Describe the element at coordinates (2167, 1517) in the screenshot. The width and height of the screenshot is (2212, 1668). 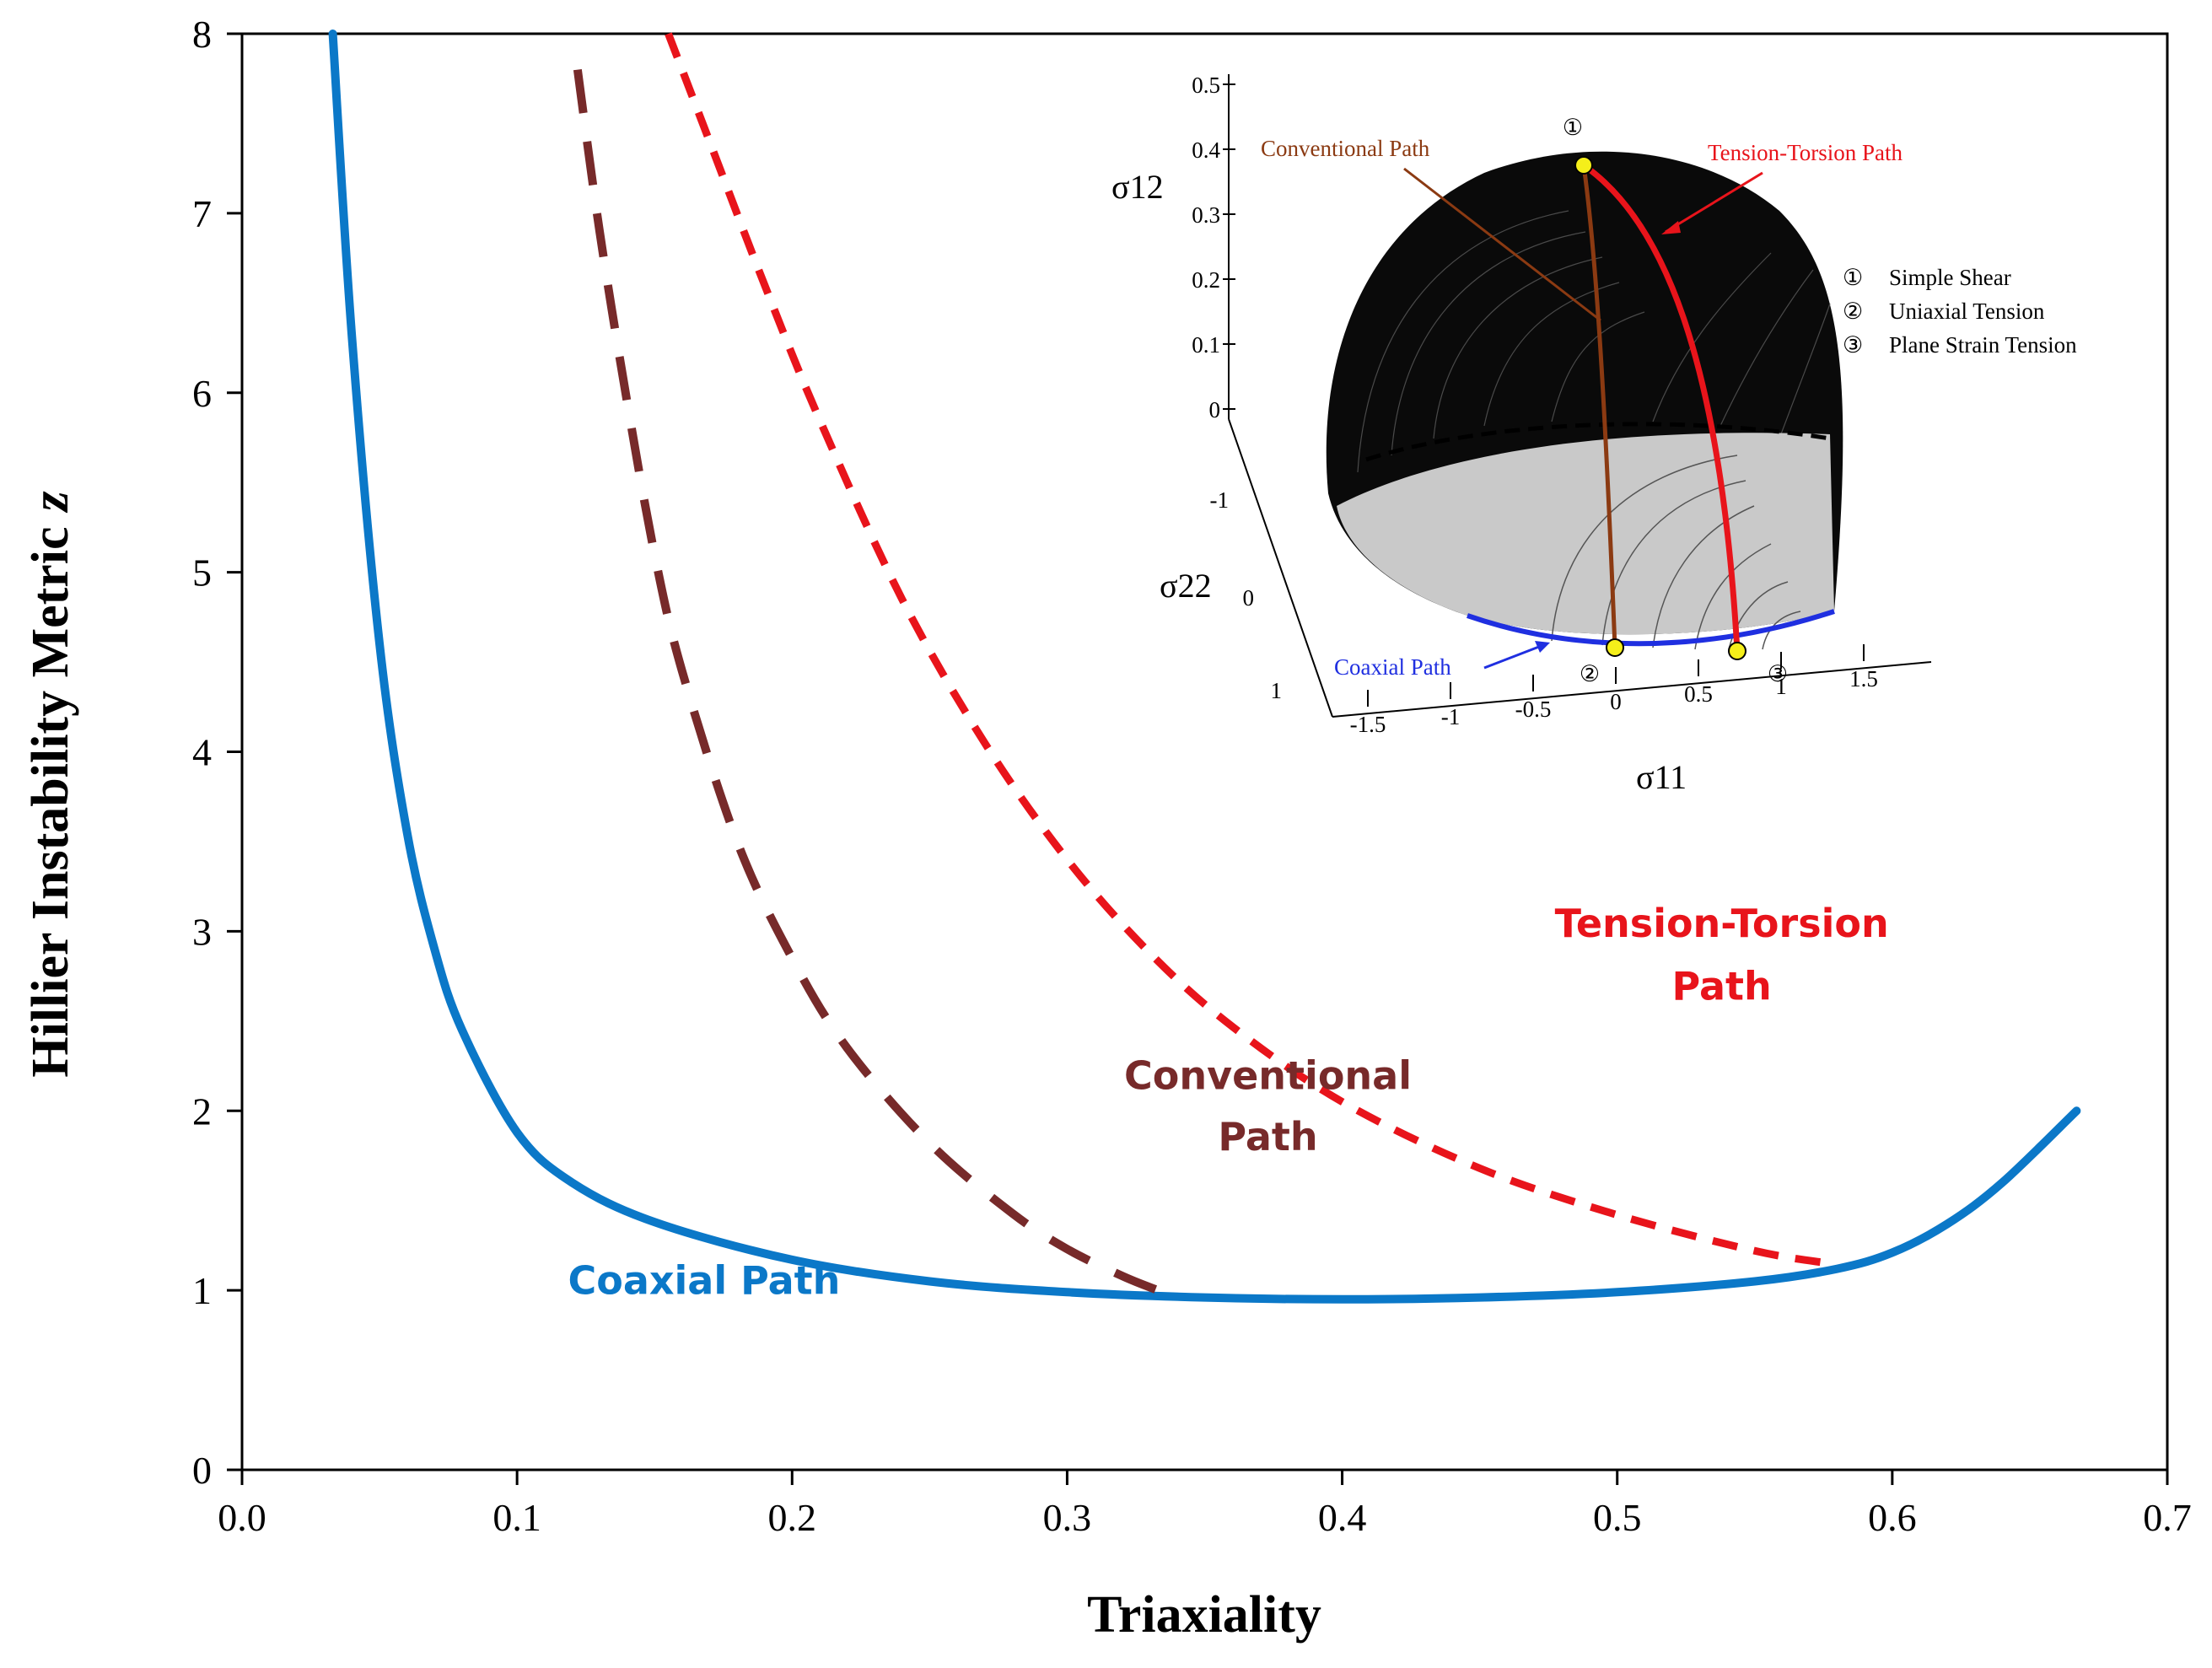
I see `x-tick-label: 0.7` at that location.